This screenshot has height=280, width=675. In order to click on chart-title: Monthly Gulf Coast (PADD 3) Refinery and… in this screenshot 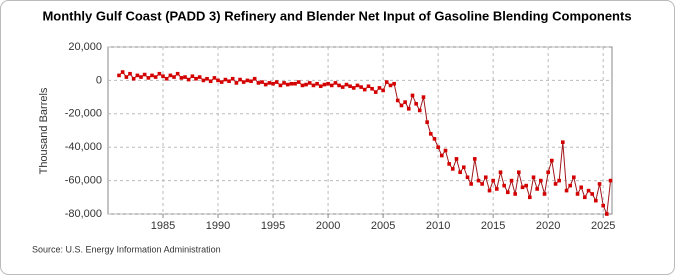, I will do `click(336, 15)`.